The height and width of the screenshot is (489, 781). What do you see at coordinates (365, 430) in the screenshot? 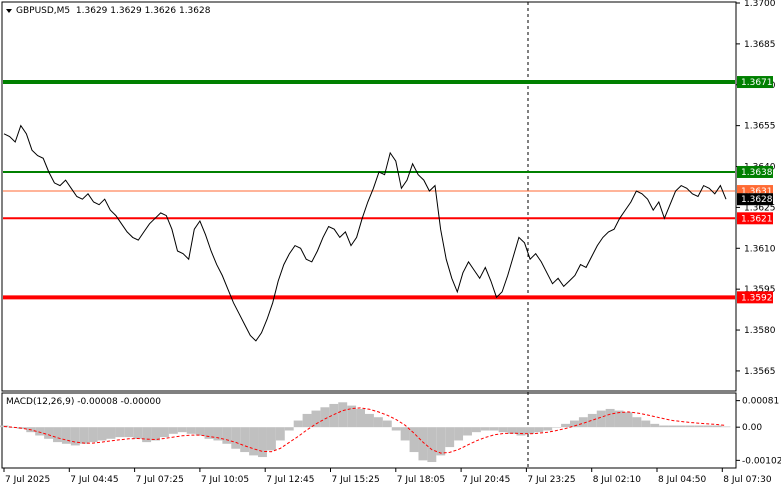
I see `macd-signal-line` at bounding box center [365, 430].